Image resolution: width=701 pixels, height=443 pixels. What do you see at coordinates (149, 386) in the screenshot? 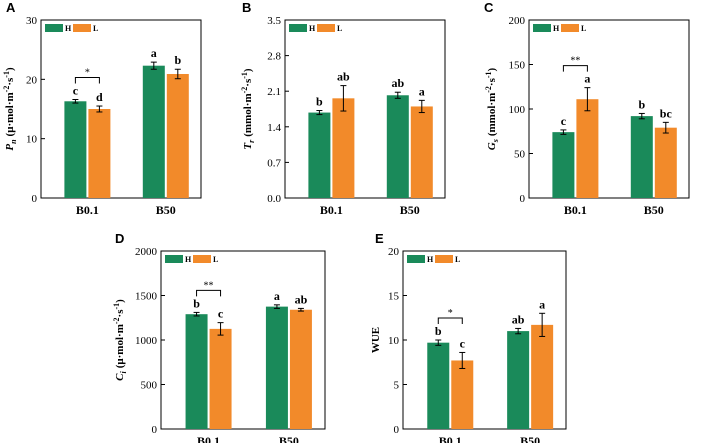
I see `y-tick-label: 500` at bounding box center [149, 386].